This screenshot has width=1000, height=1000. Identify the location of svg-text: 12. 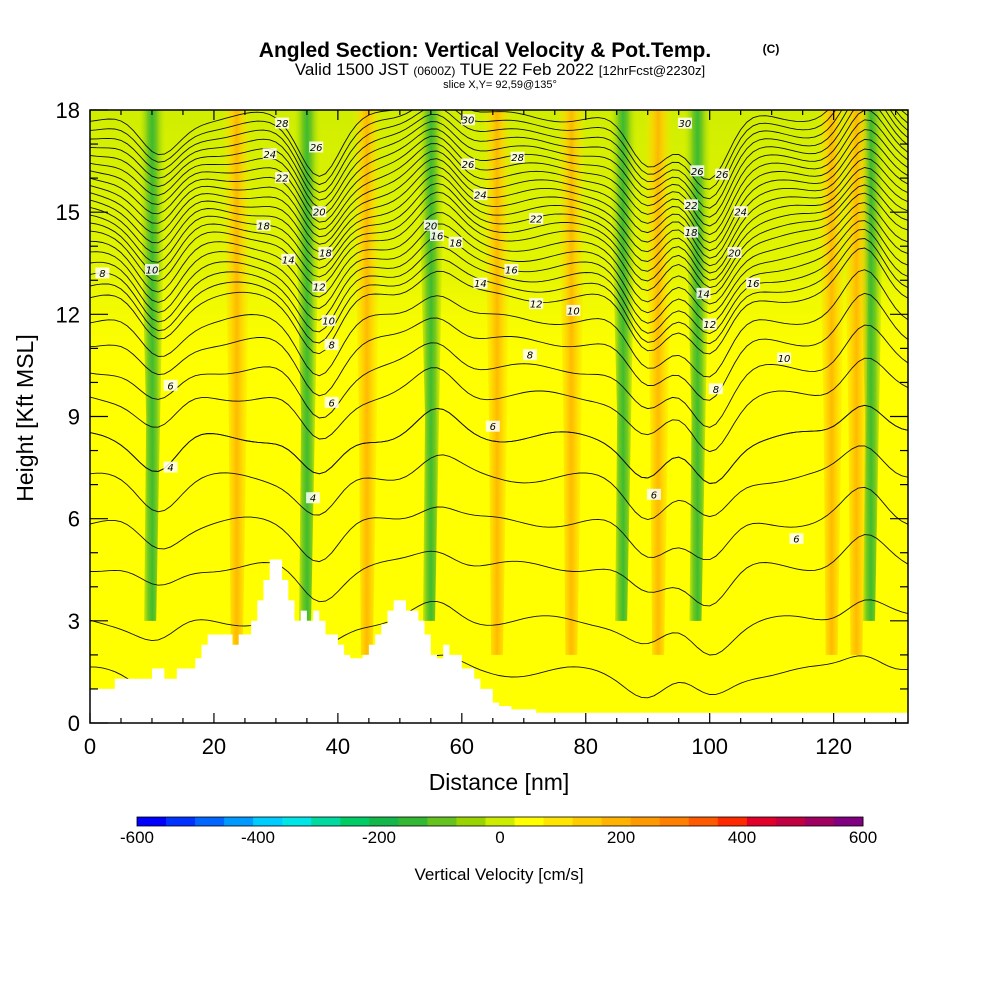
(709, 325).